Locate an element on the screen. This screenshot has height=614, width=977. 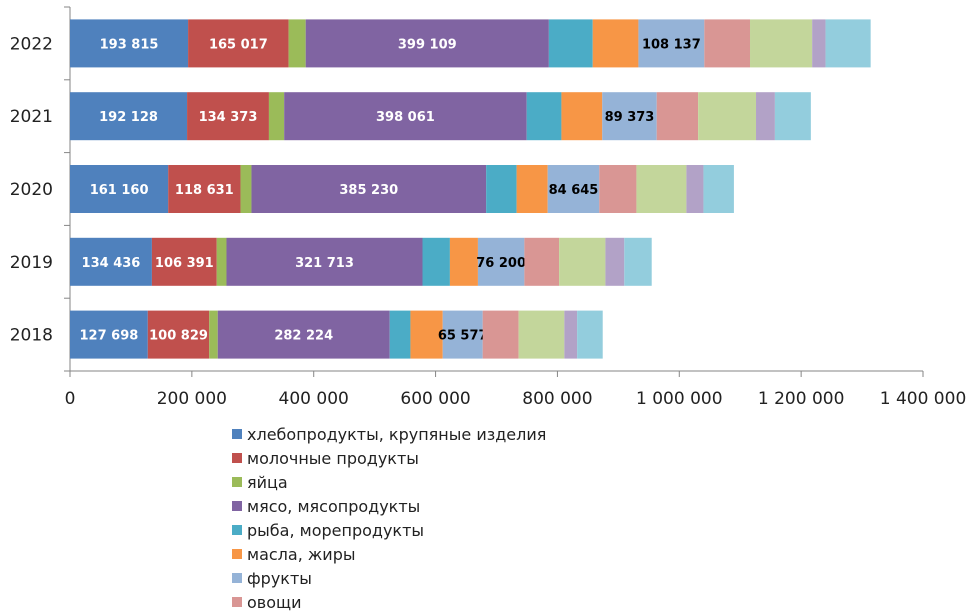
legend-item: яйца is located at coordinates (389, 482).